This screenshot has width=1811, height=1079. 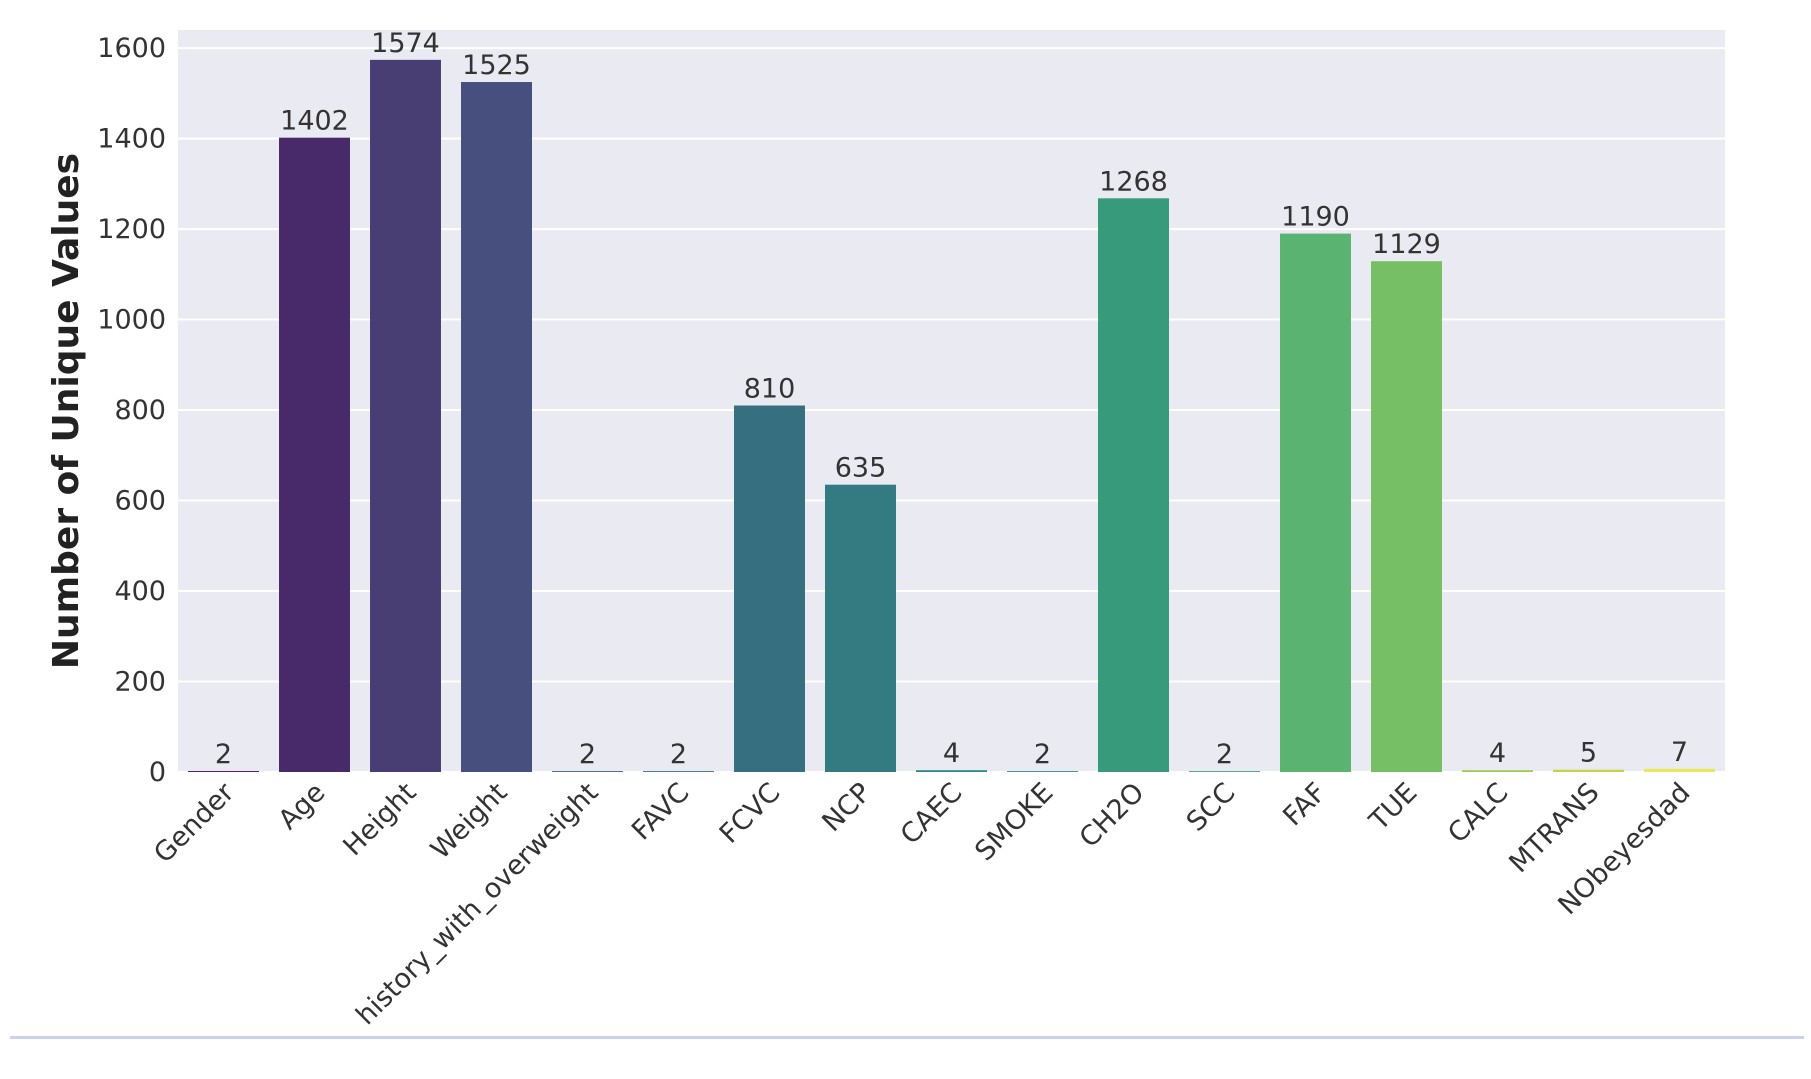 I want to click on x-tick-label: Height, so click(x=379, y=819).